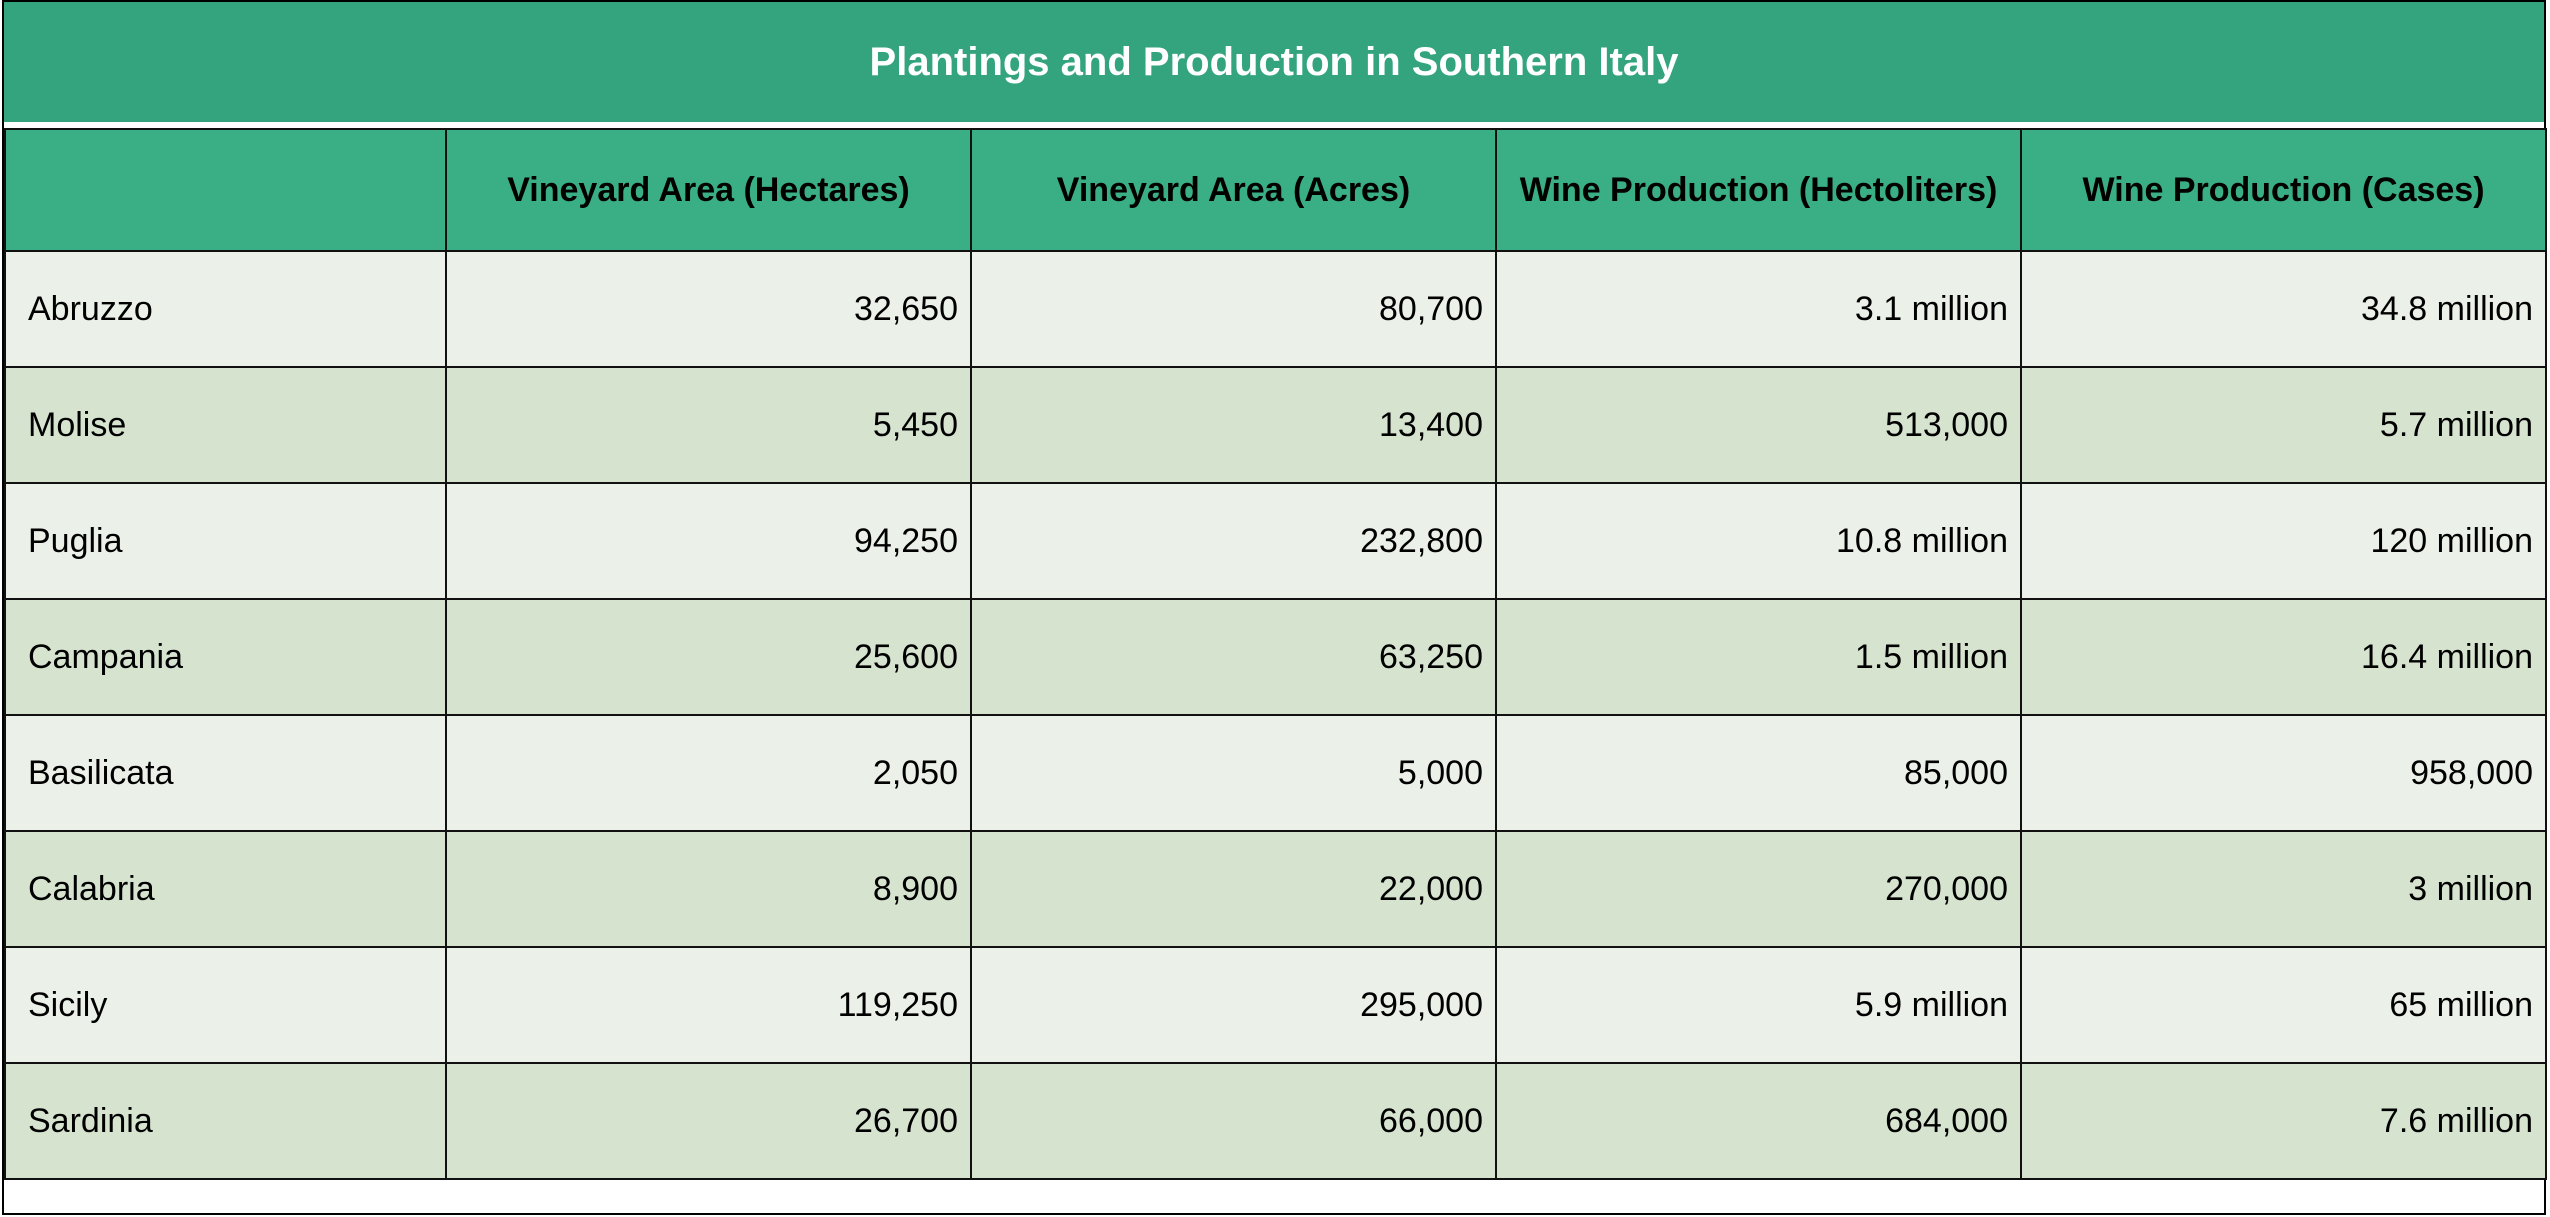 The width and height of the screenshot is (2550, 1217). What do you see at coordinates (2283, 425) in the screenshot?
I see `cases-cell: 5.7 million` at bounding box center [2283, 425].